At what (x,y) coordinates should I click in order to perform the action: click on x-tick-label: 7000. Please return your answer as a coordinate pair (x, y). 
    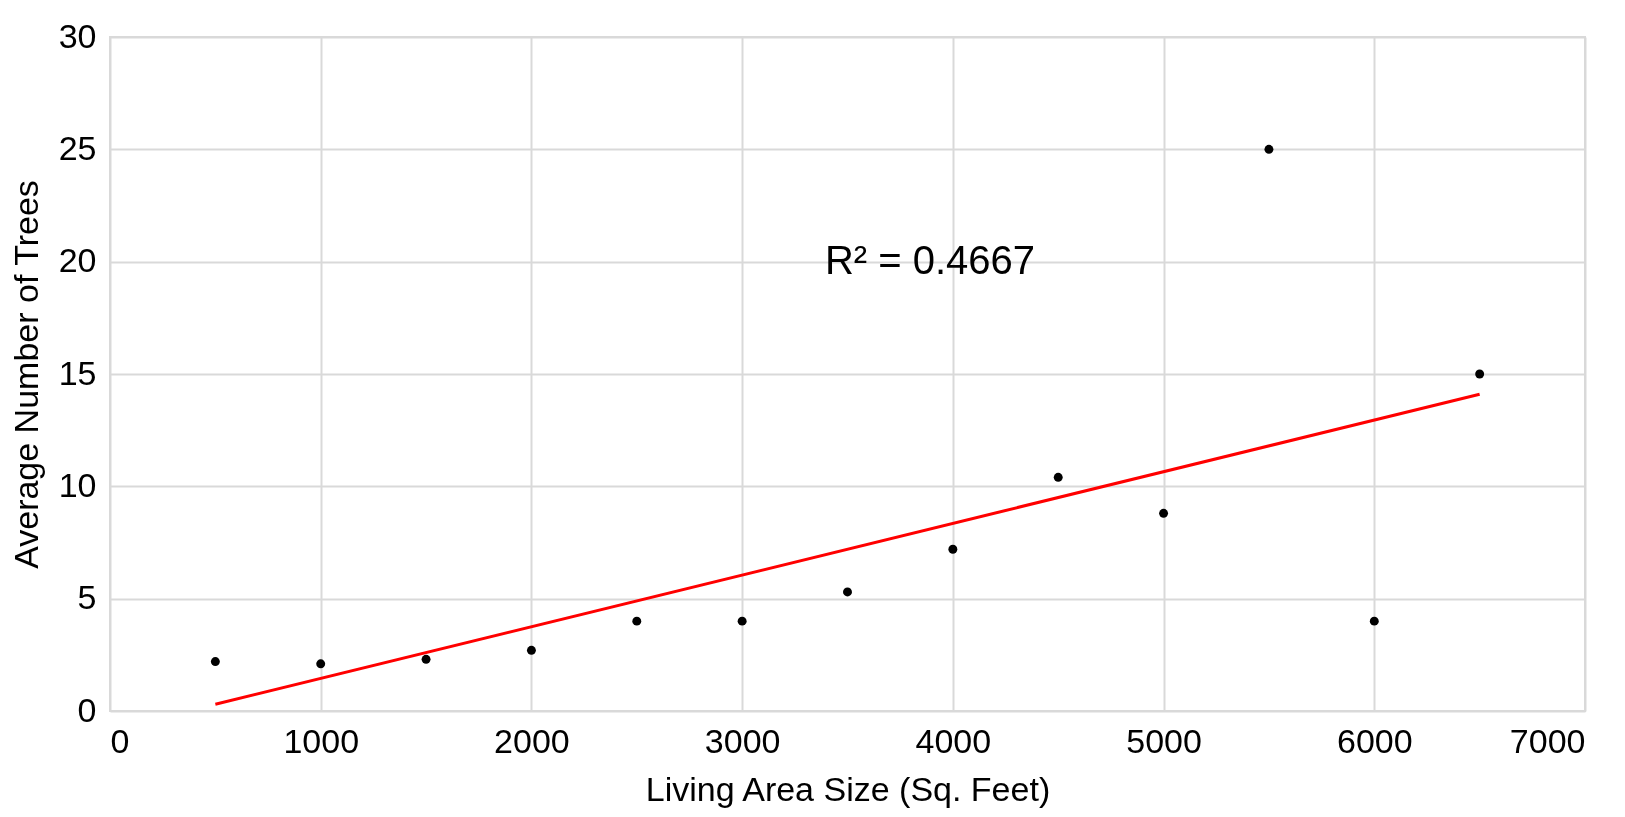
    Looking at the image, I should click on (1547, 740).